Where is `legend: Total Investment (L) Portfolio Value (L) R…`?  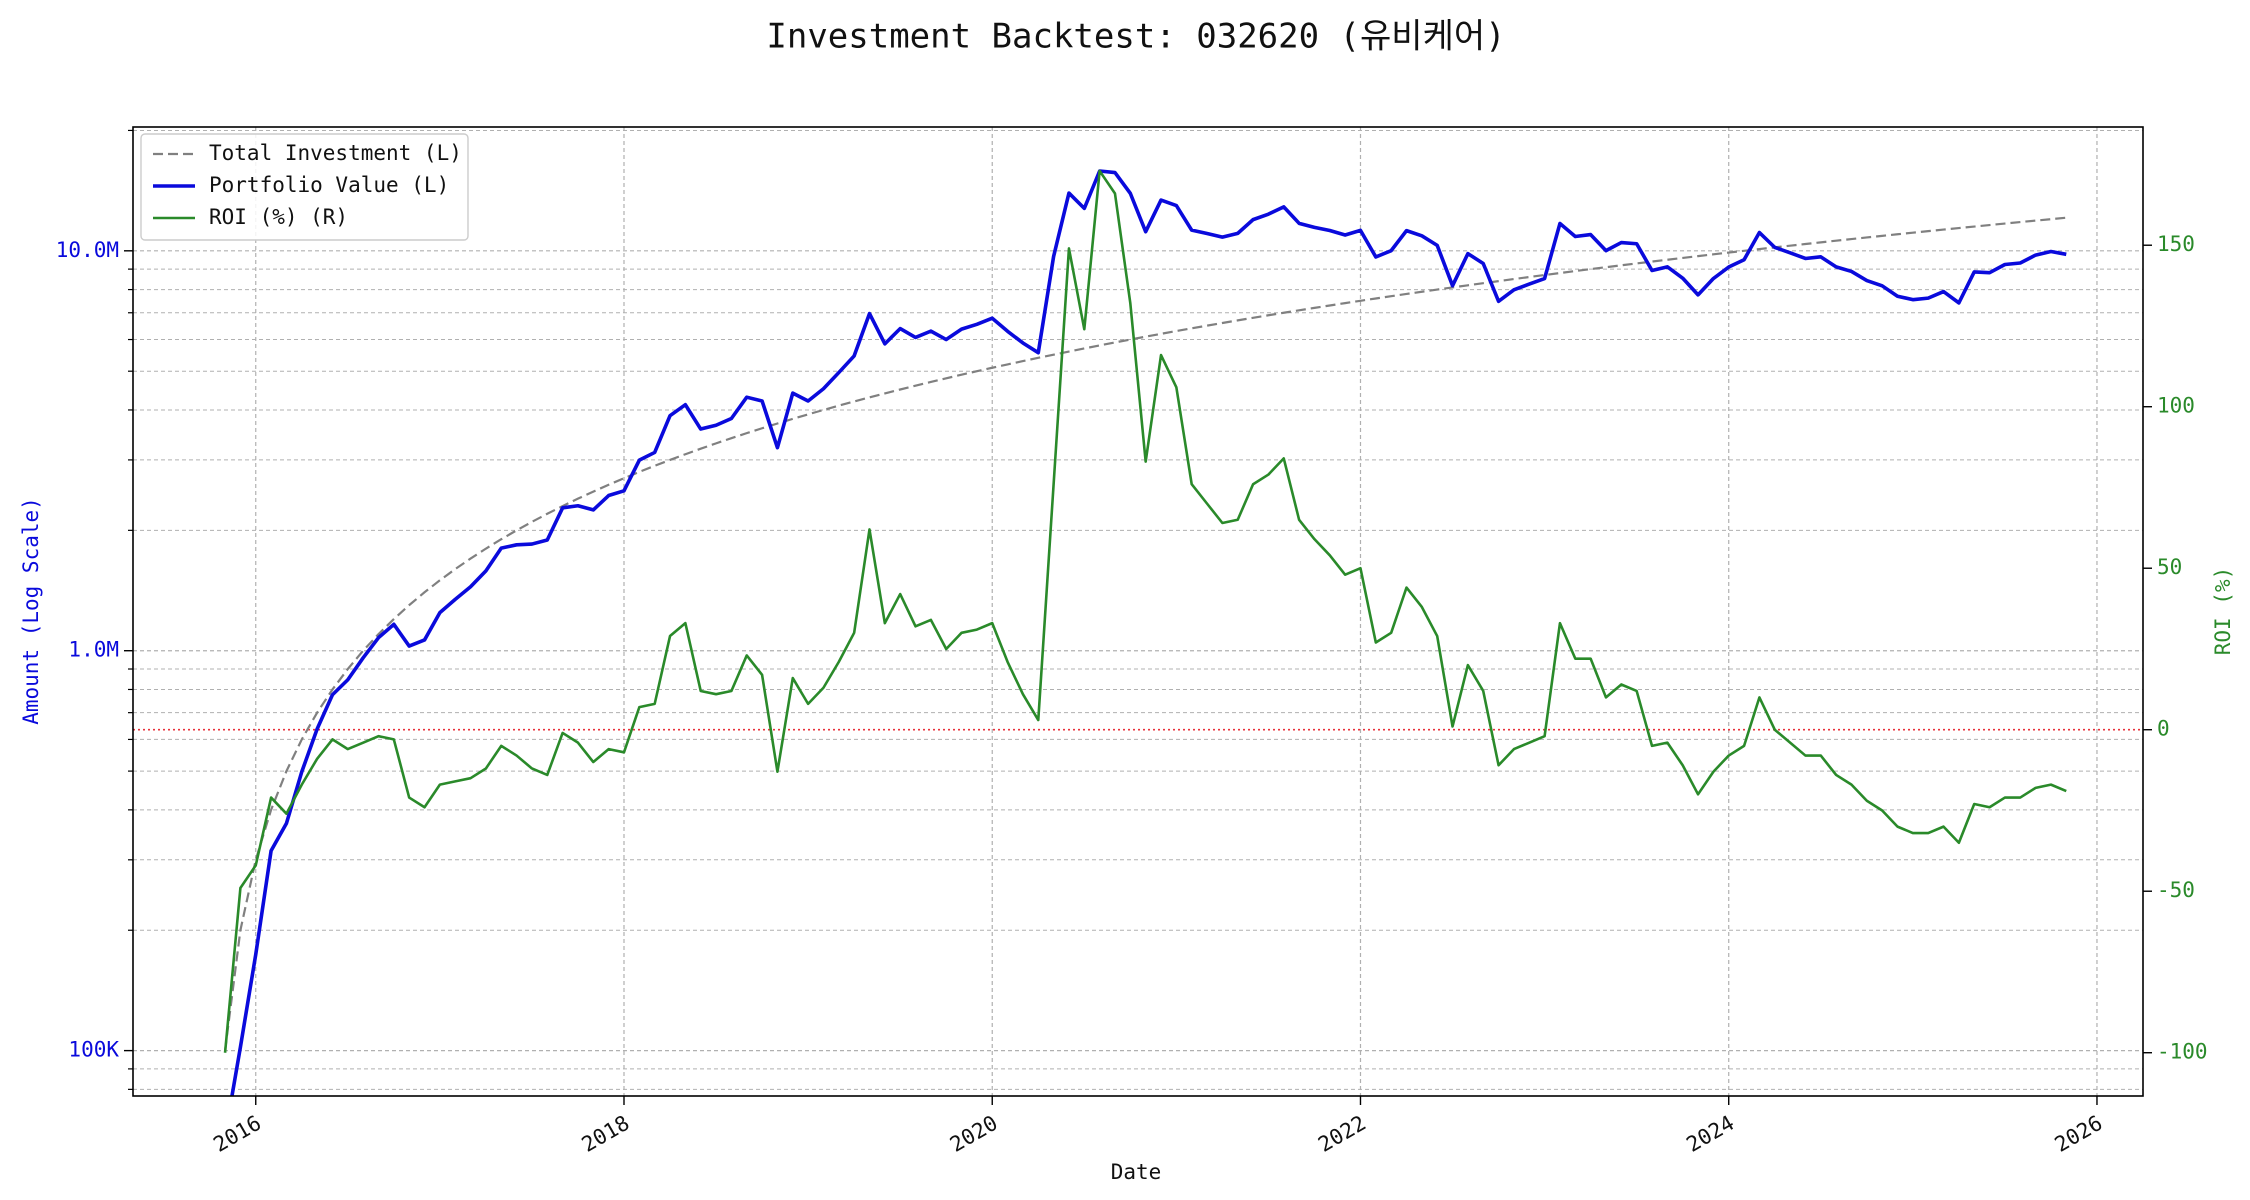
legend: Total Investment (L) Portfolio Value (L) R… is located at coordinates (304, 187).